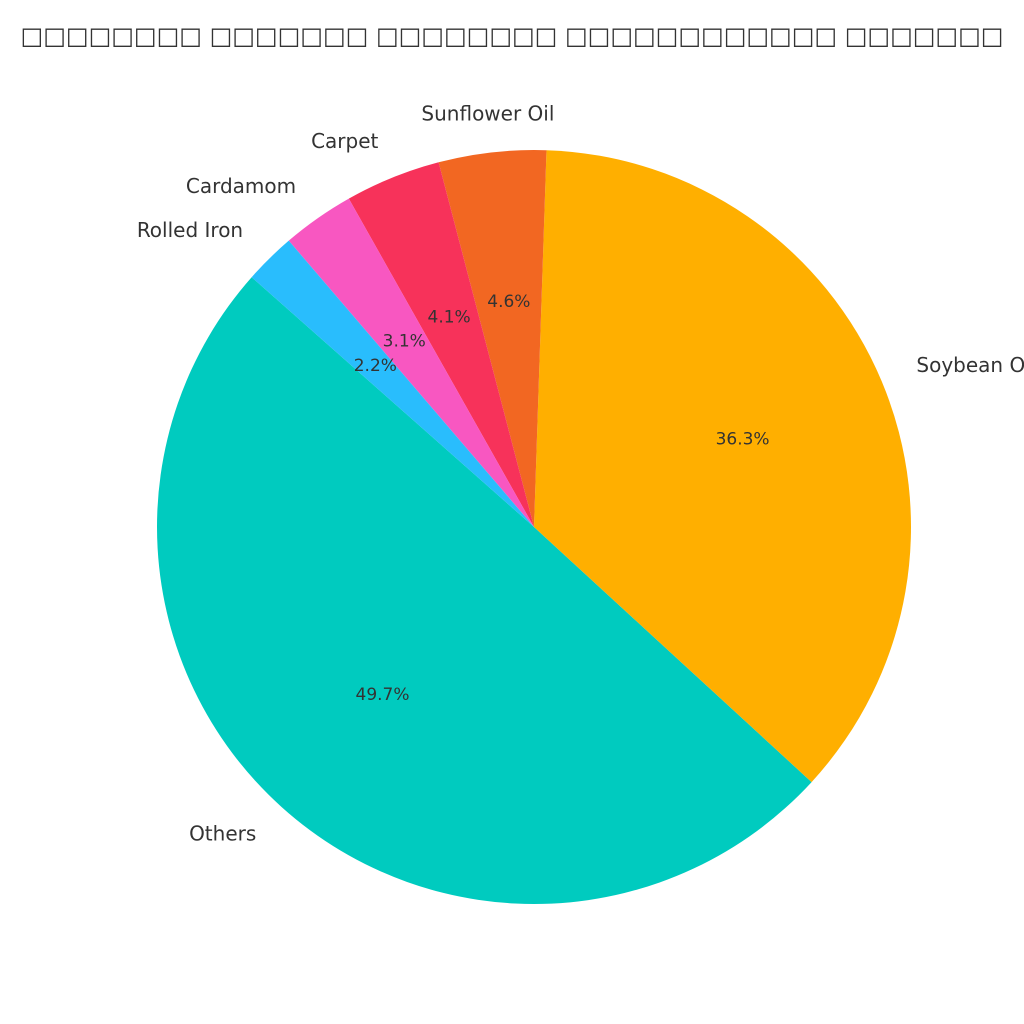 The image size is (1024, 1024). What do you see at coordinates (241, 186) in the screenshot?
I see `slice-label: Cardamom` at bounding box center [241, 186].